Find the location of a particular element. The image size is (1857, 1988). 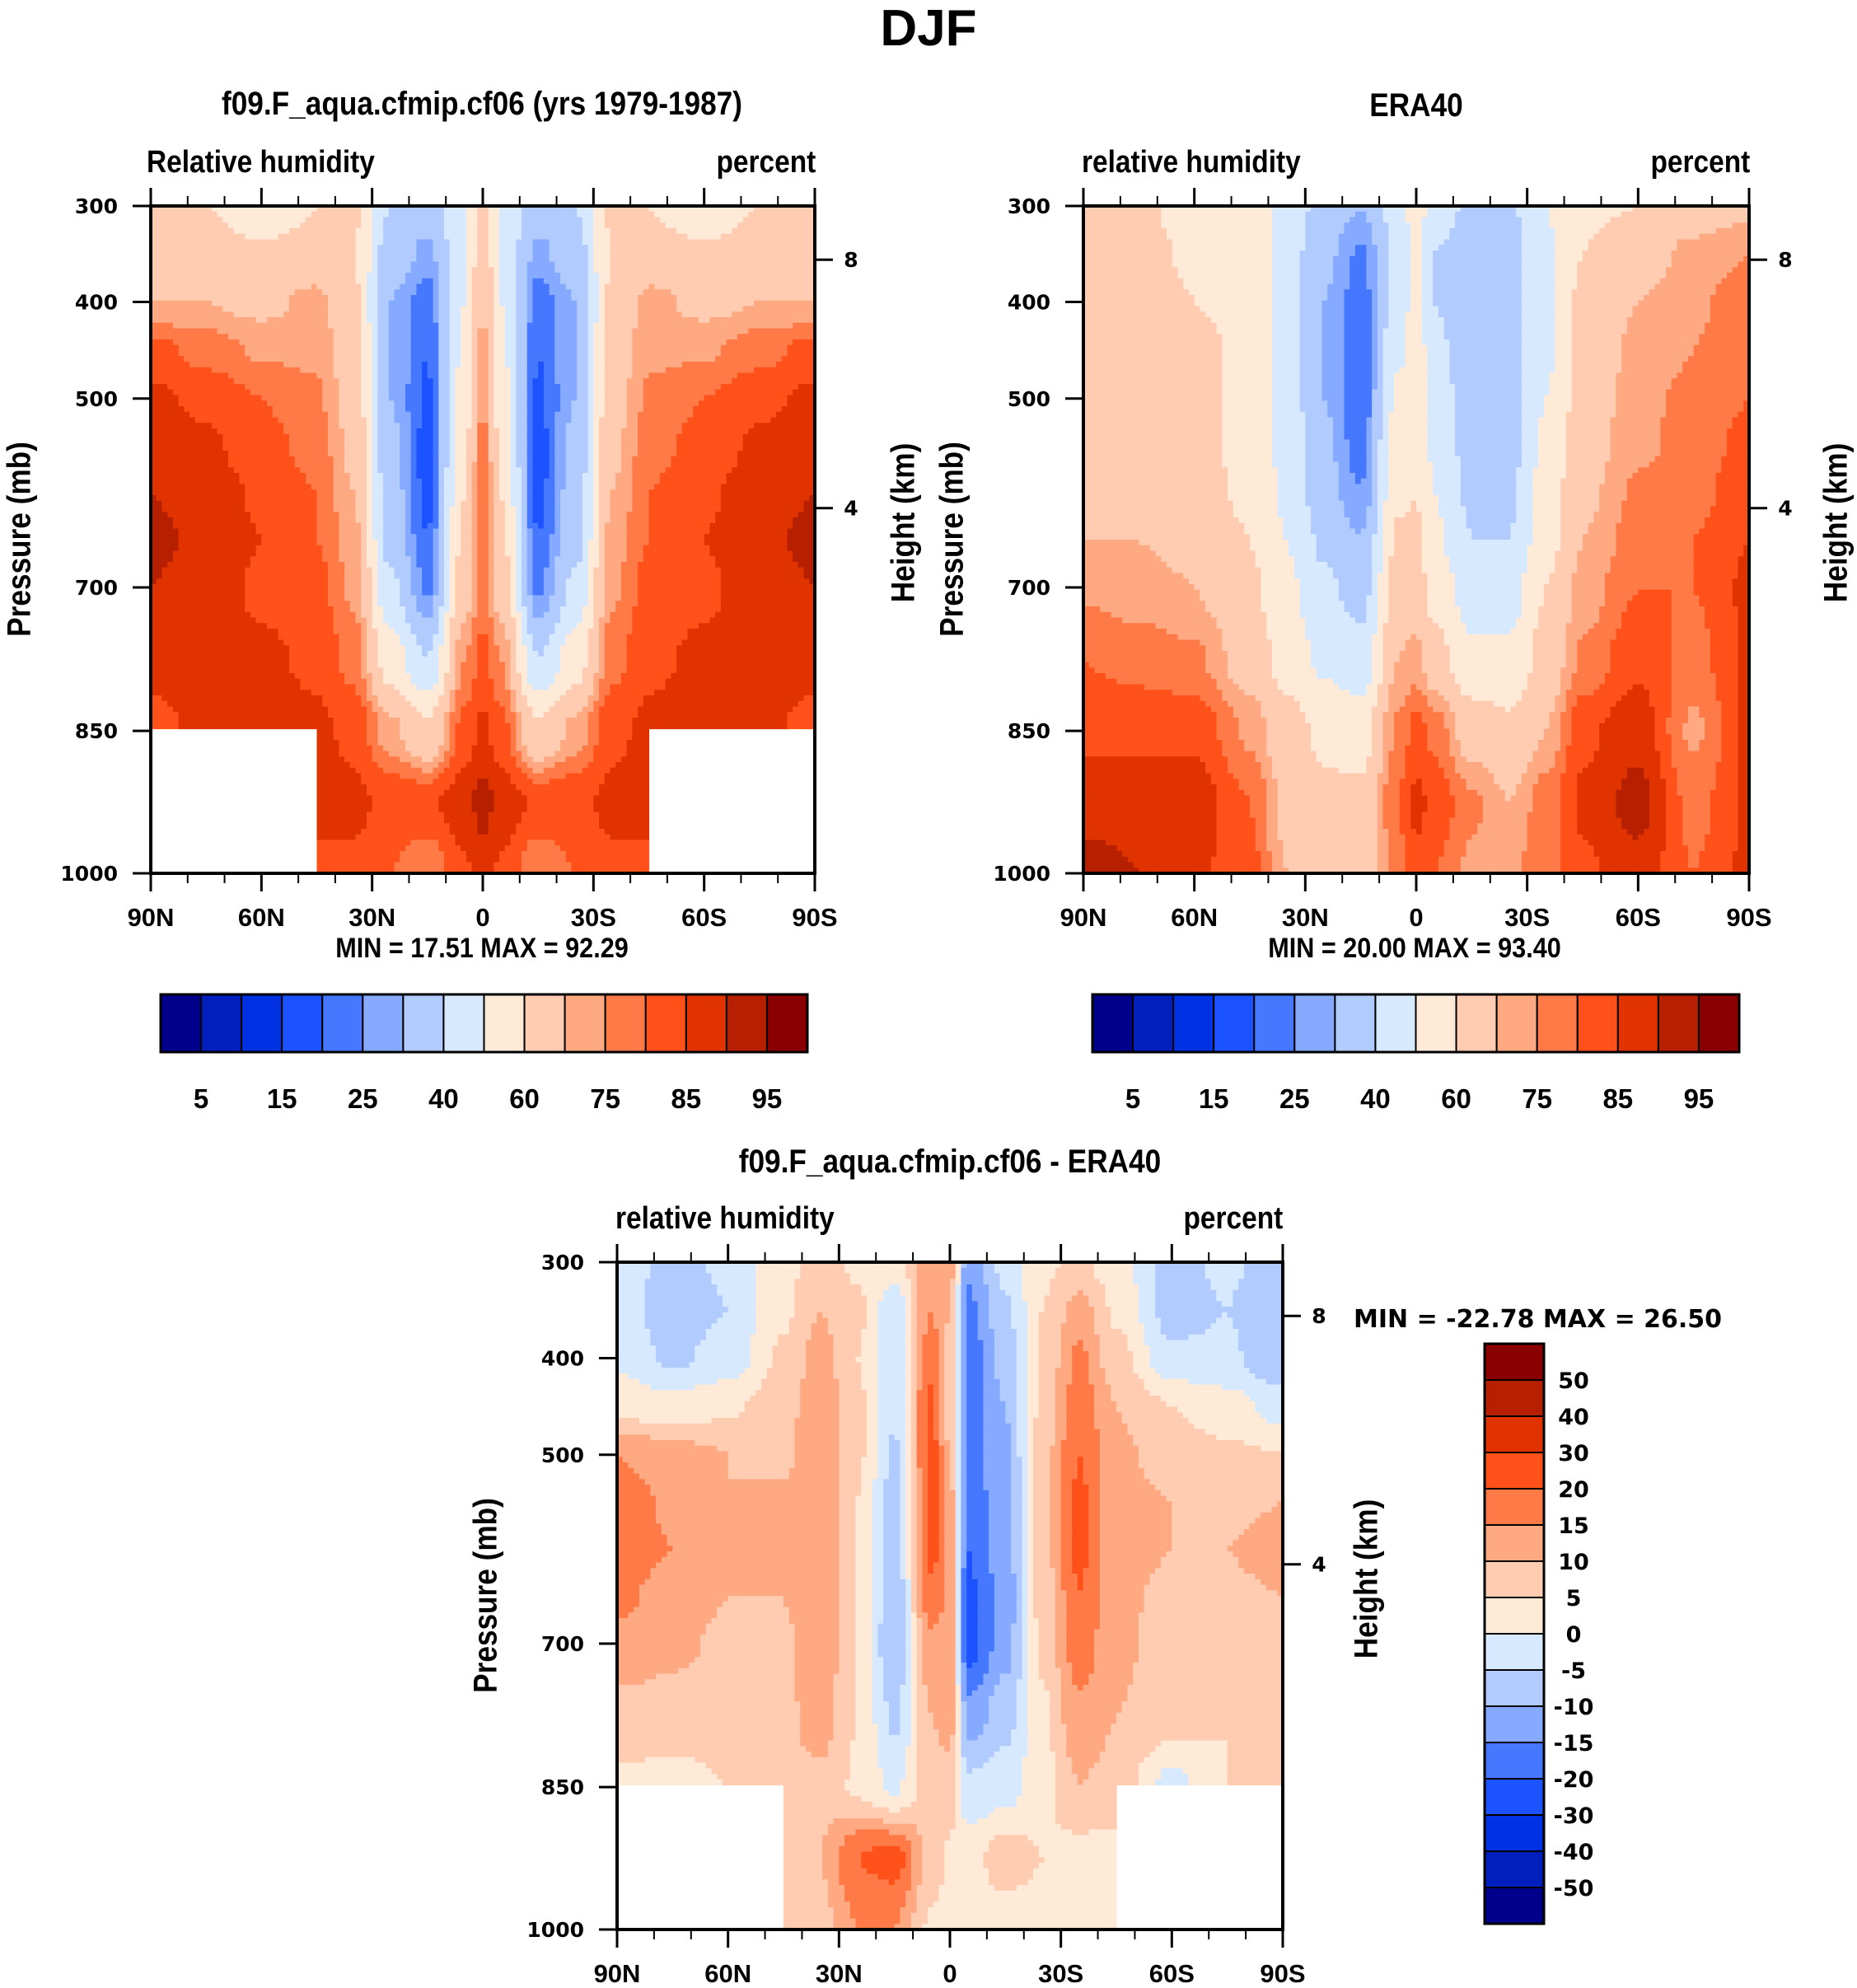

panel1-title: f09.F_aqua.cfmip.cf06 (yrs 1979-1987) is located at coordinates (482, 104).